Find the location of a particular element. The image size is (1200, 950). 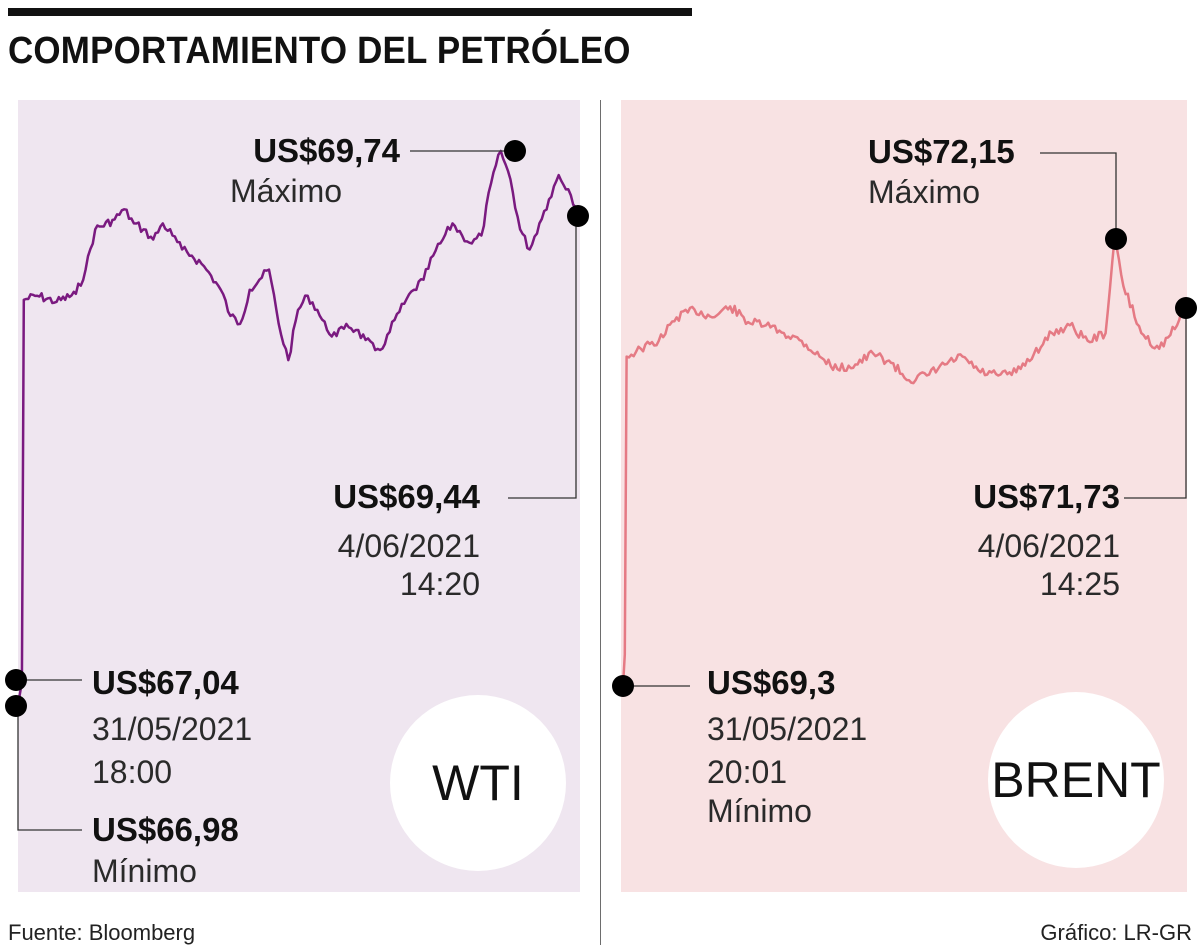

brent-min-label: Mínimo is located at coordinates (759, 811).